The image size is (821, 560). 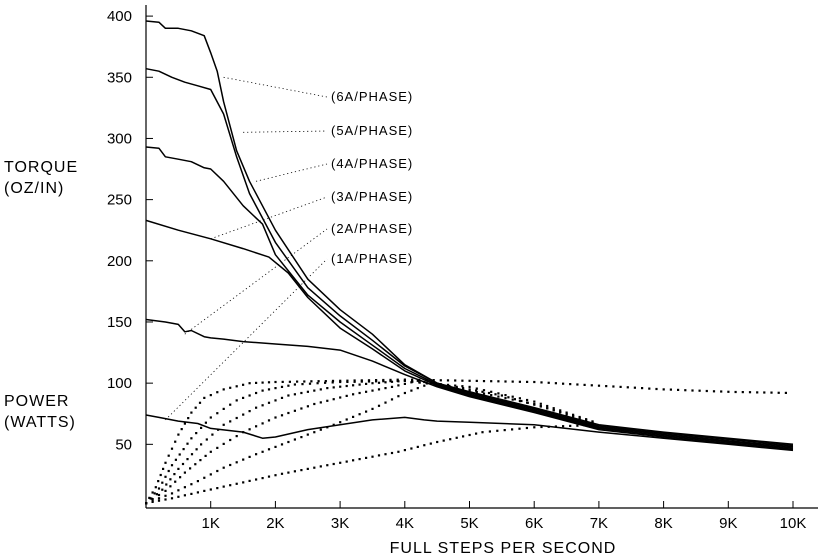 I want to click on legend-leader-lines, so click(x=246, y=248).